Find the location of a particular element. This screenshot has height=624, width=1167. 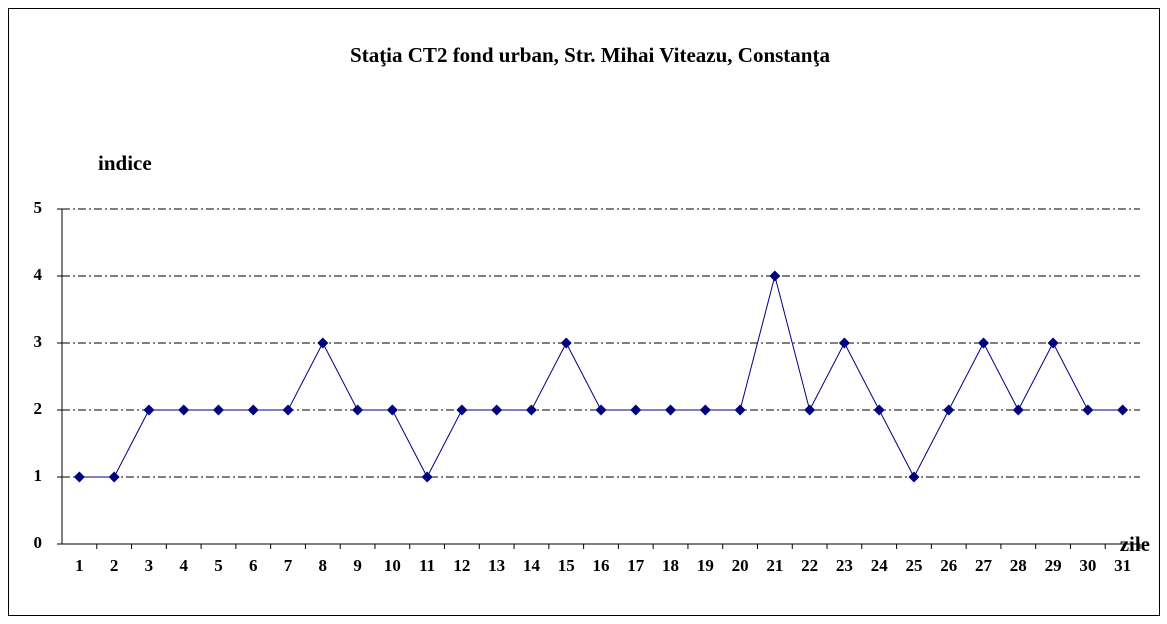

x-tick-label: 2 is located at coordinates (114, 565).